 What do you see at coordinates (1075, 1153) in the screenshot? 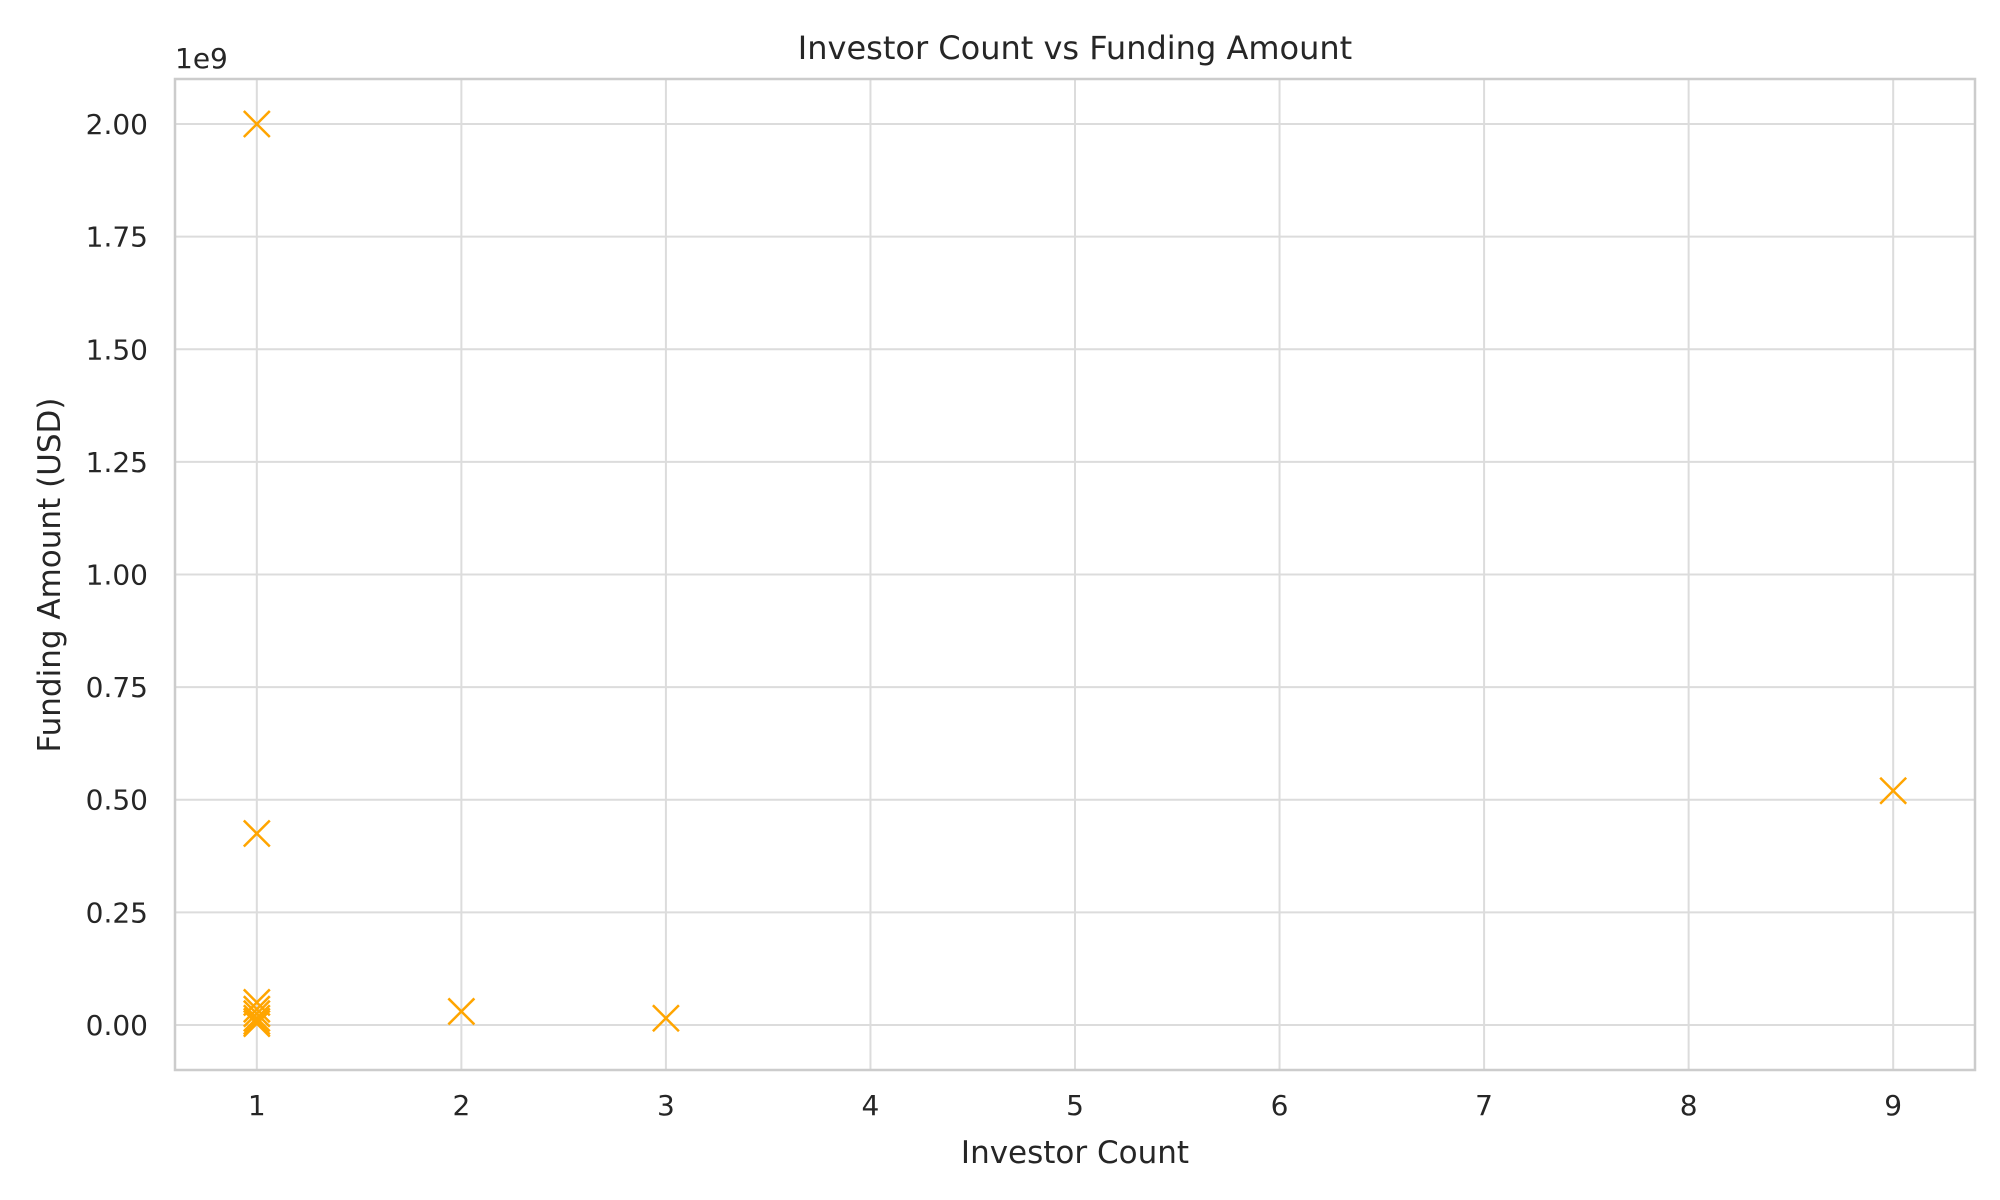
I see `x-axis-label: Investor Count` at bounding box center [1075, 1153].